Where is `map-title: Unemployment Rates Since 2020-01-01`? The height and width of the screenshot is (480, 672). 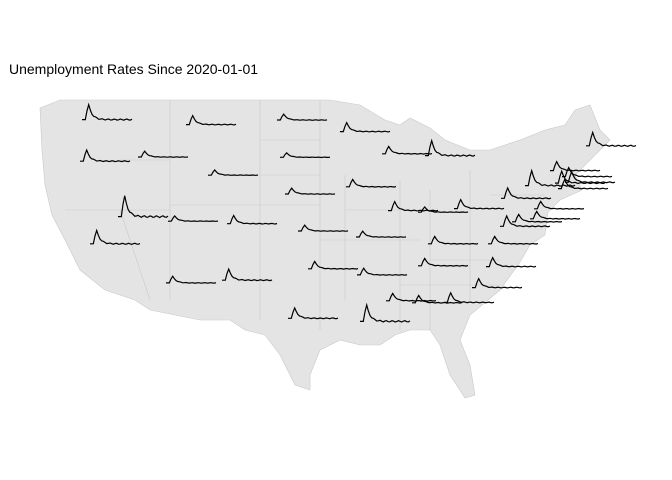
map-title: Unemployment Rates Since 2020-01-01 is located at coordinates (134, 69).